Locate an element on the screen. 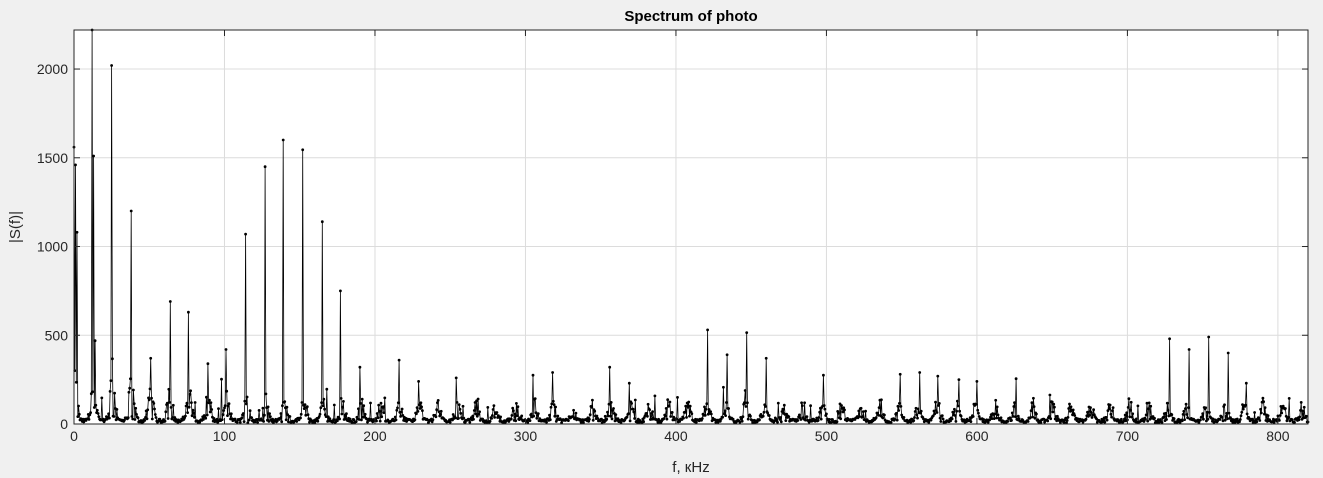 The height and width of the screenshot is (478, 1323). y-tick-label: 0 is located at coordinates (64, 424).